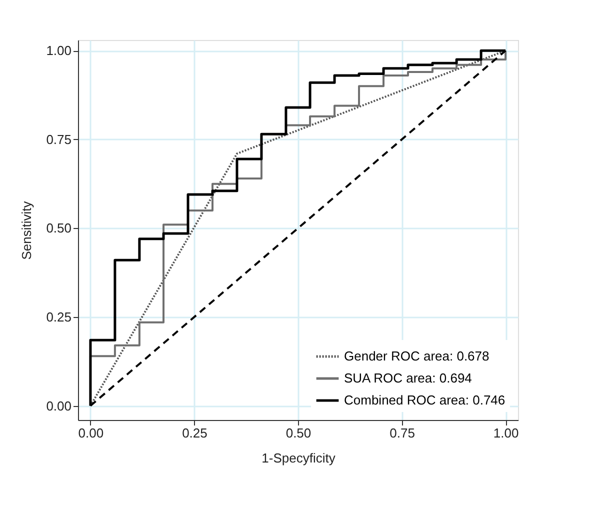  Describe the element at coordinates (91, 433) in the screenshot. I see `x-tick-label: 0.00` at that location.